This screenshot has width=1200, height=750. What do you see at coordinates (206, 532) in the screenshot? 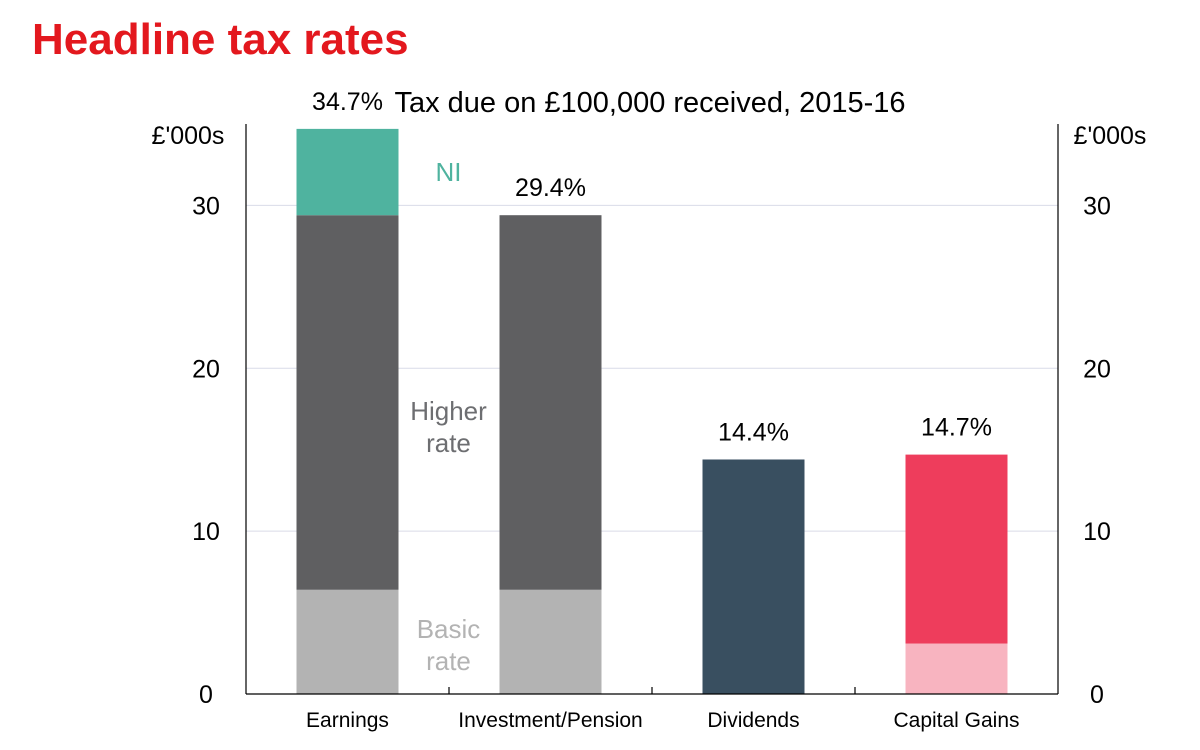
I see `y-tick-label-left: 10` at bounding box center [206, 532].